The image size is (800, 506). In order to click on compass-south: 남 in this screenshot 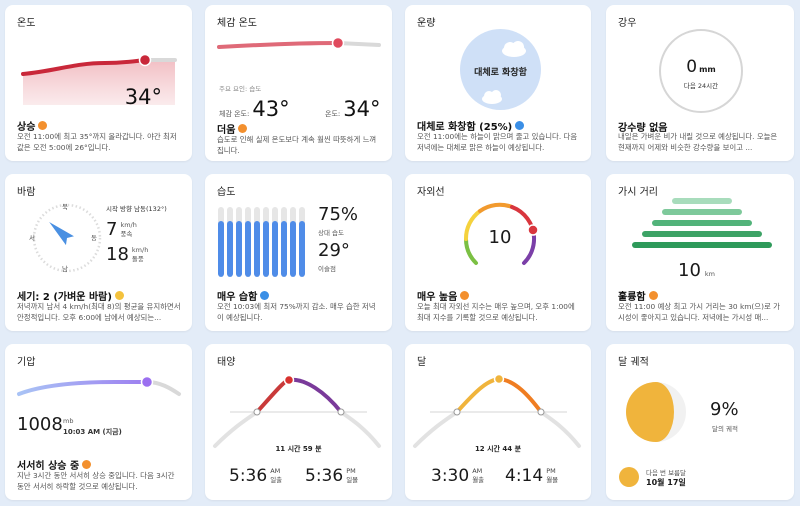, I will do `click(65, 269)`.